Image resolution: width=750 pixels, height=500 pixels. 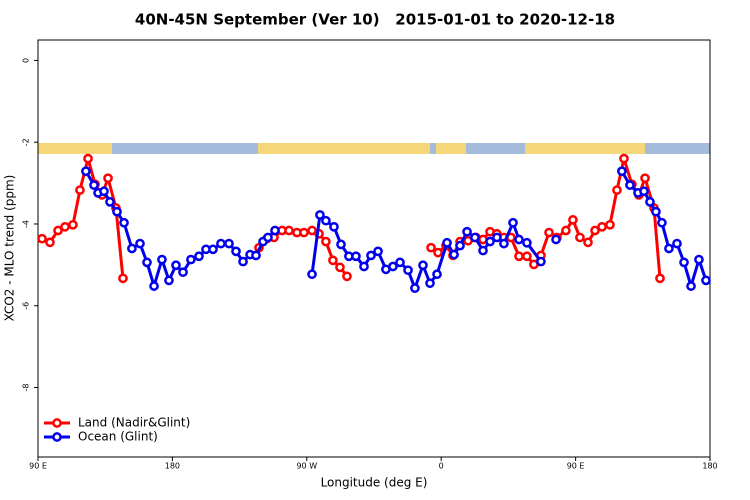 What do you see at coordinates (57, 423) in the screenshot?
I see `legend-marker` at bounding box center [57, 423].